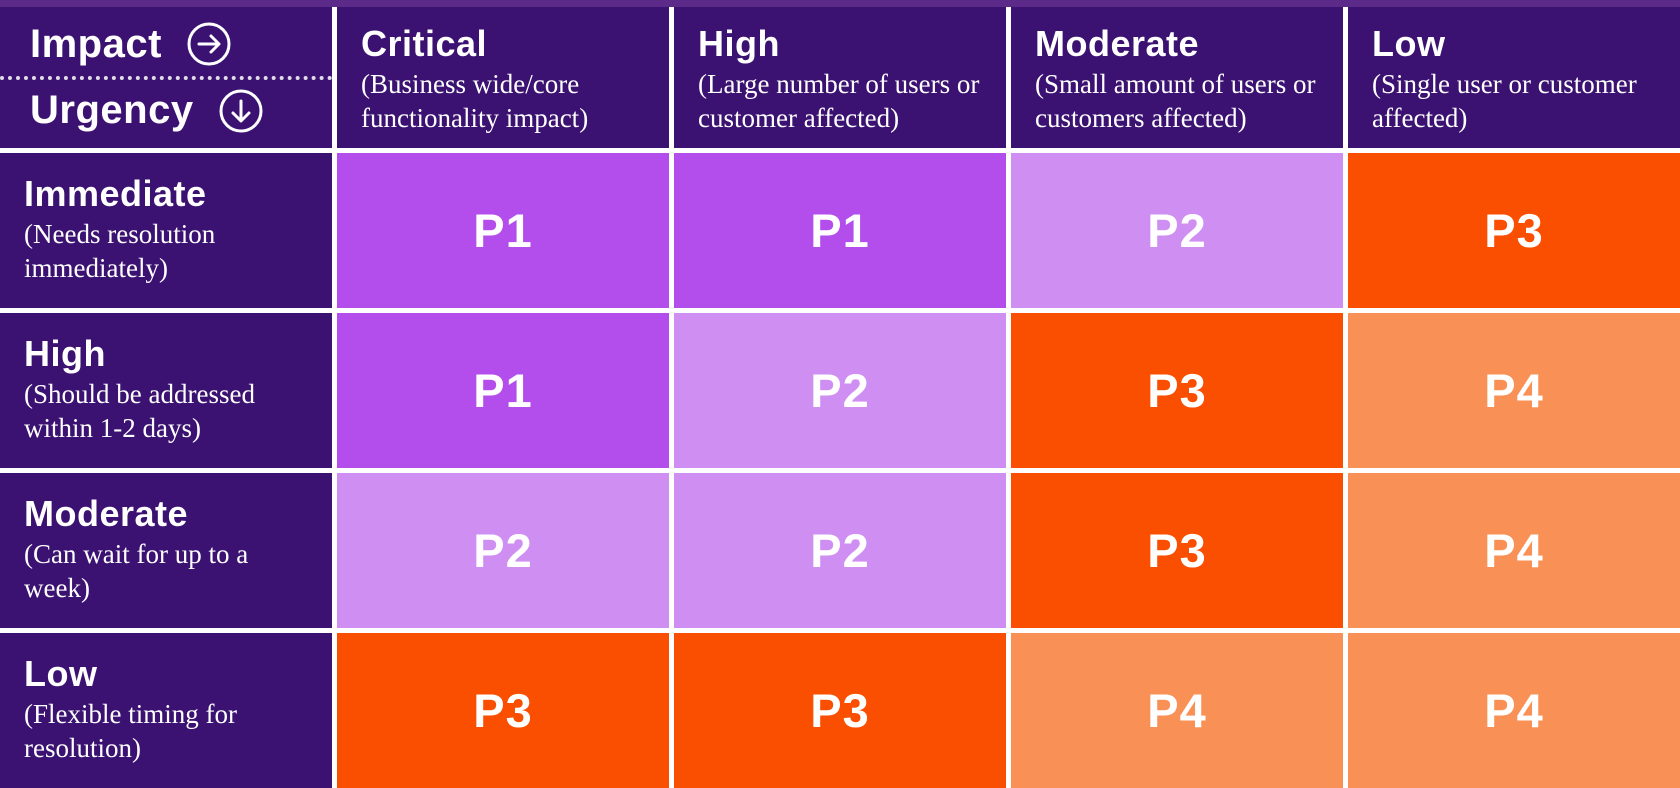  What do you see at coordinates (1409, 43) in the screenshot?
I see `column-title: Low` at bounding box center [1409, 43].